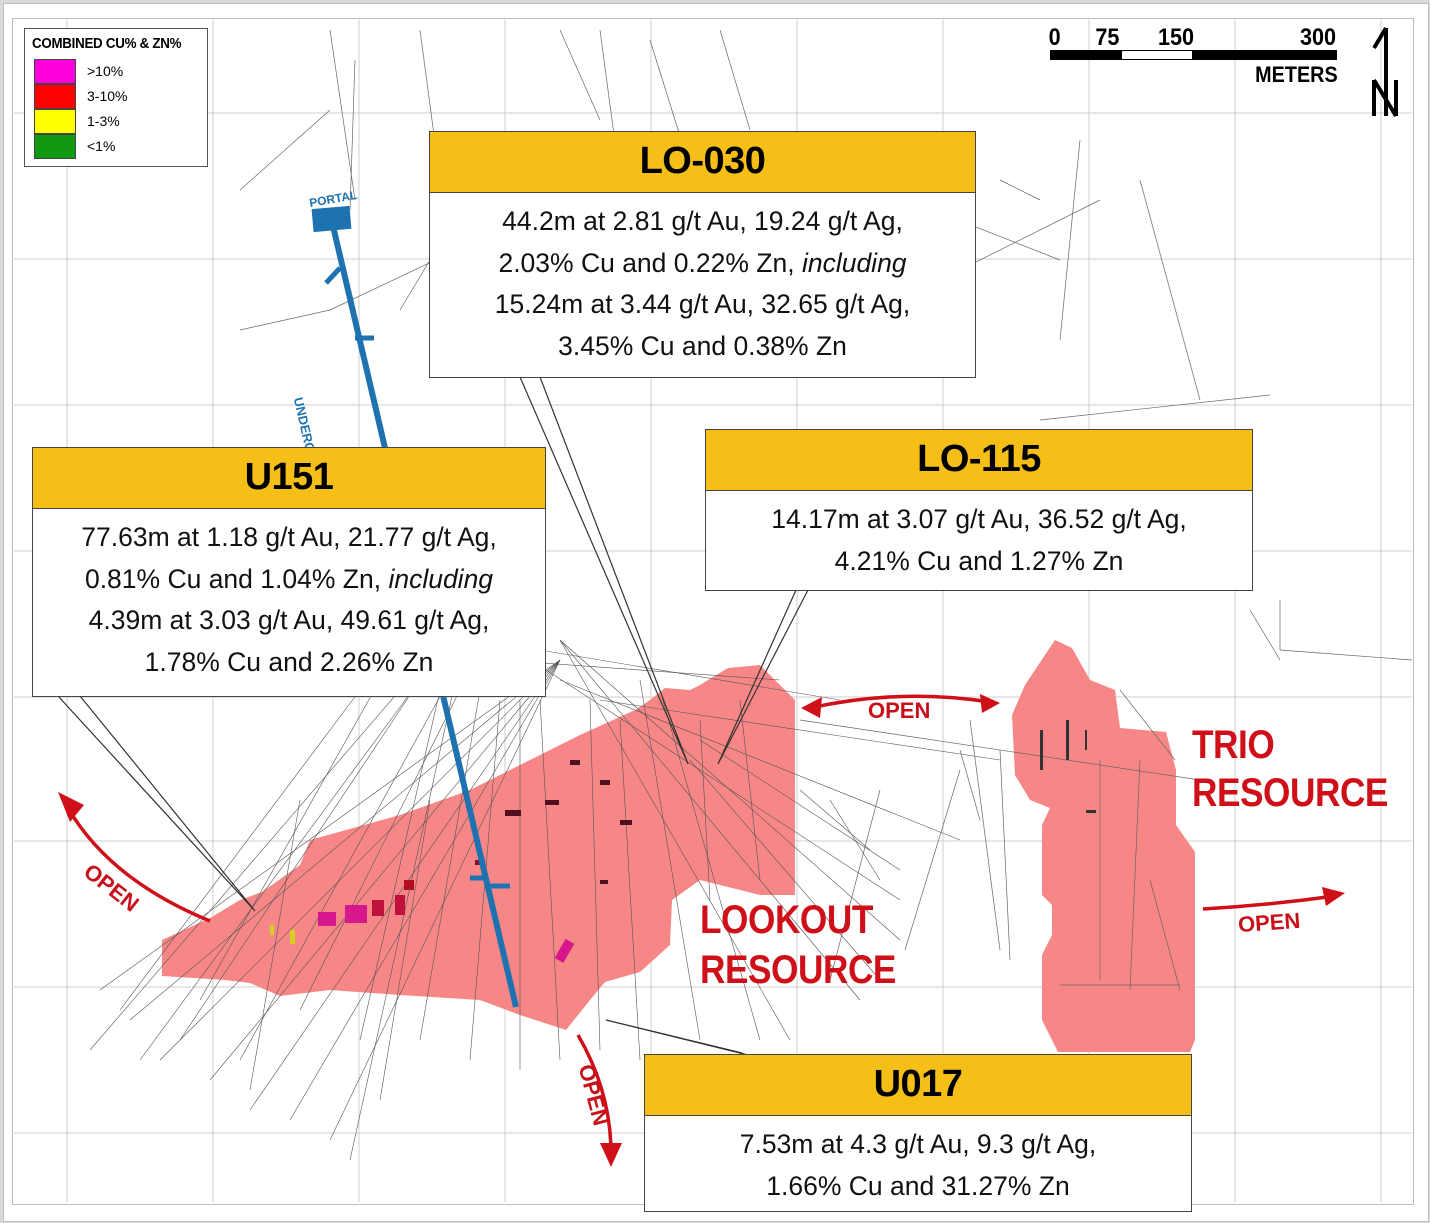 The image size is (1430, 1223). I want to click on open-label-east: OPEN, so click(1269, 922).